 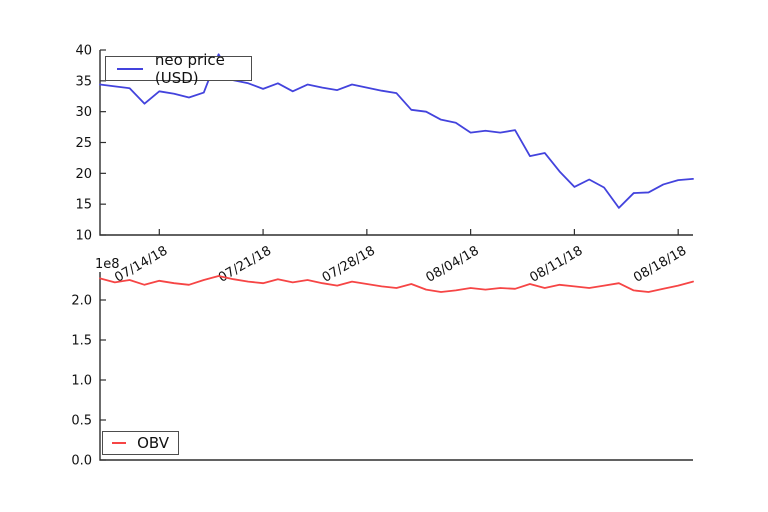 I want to click on price-xtick-label: 07/21/18, so click(x=245, y=264).